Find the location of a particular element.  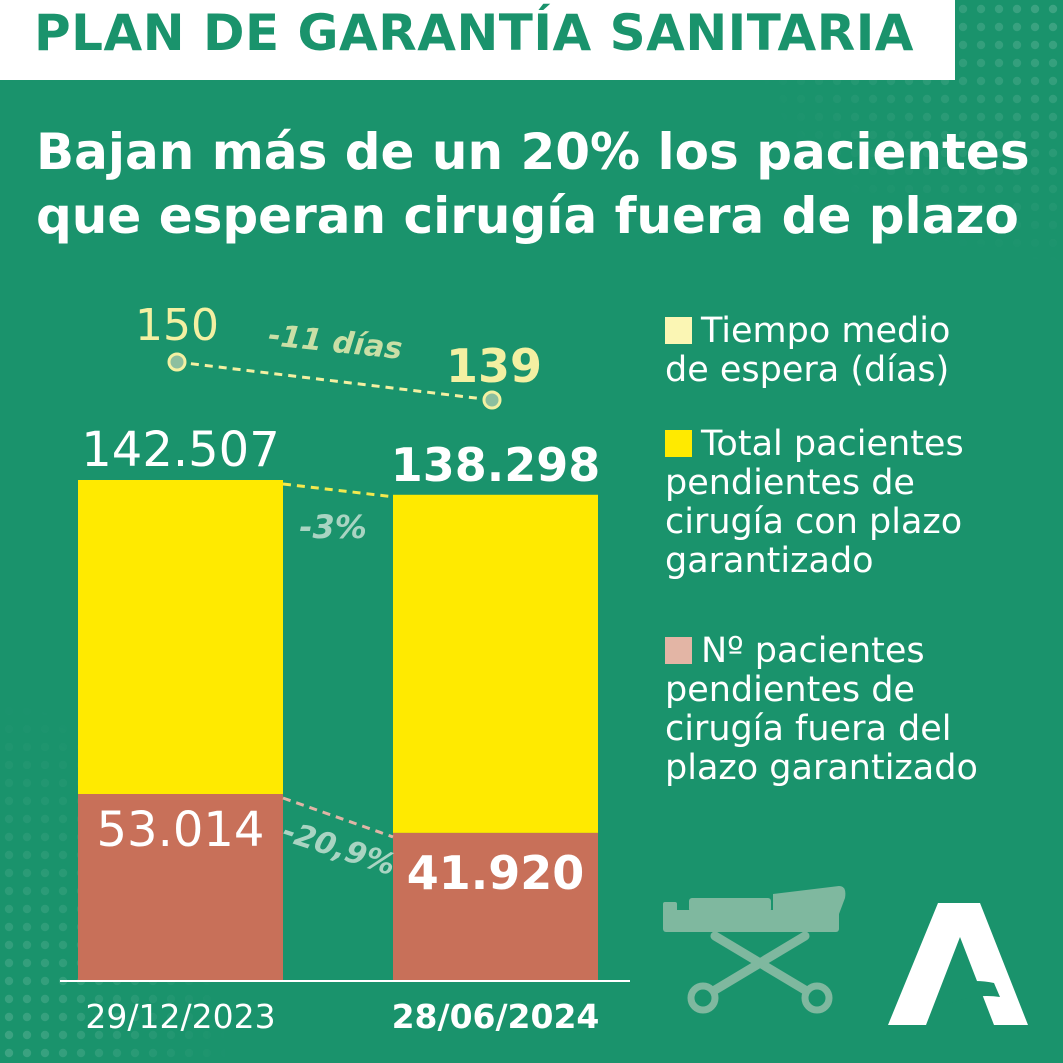

legend-swatch-wait-time-icon is located at coordinates (678, 330).